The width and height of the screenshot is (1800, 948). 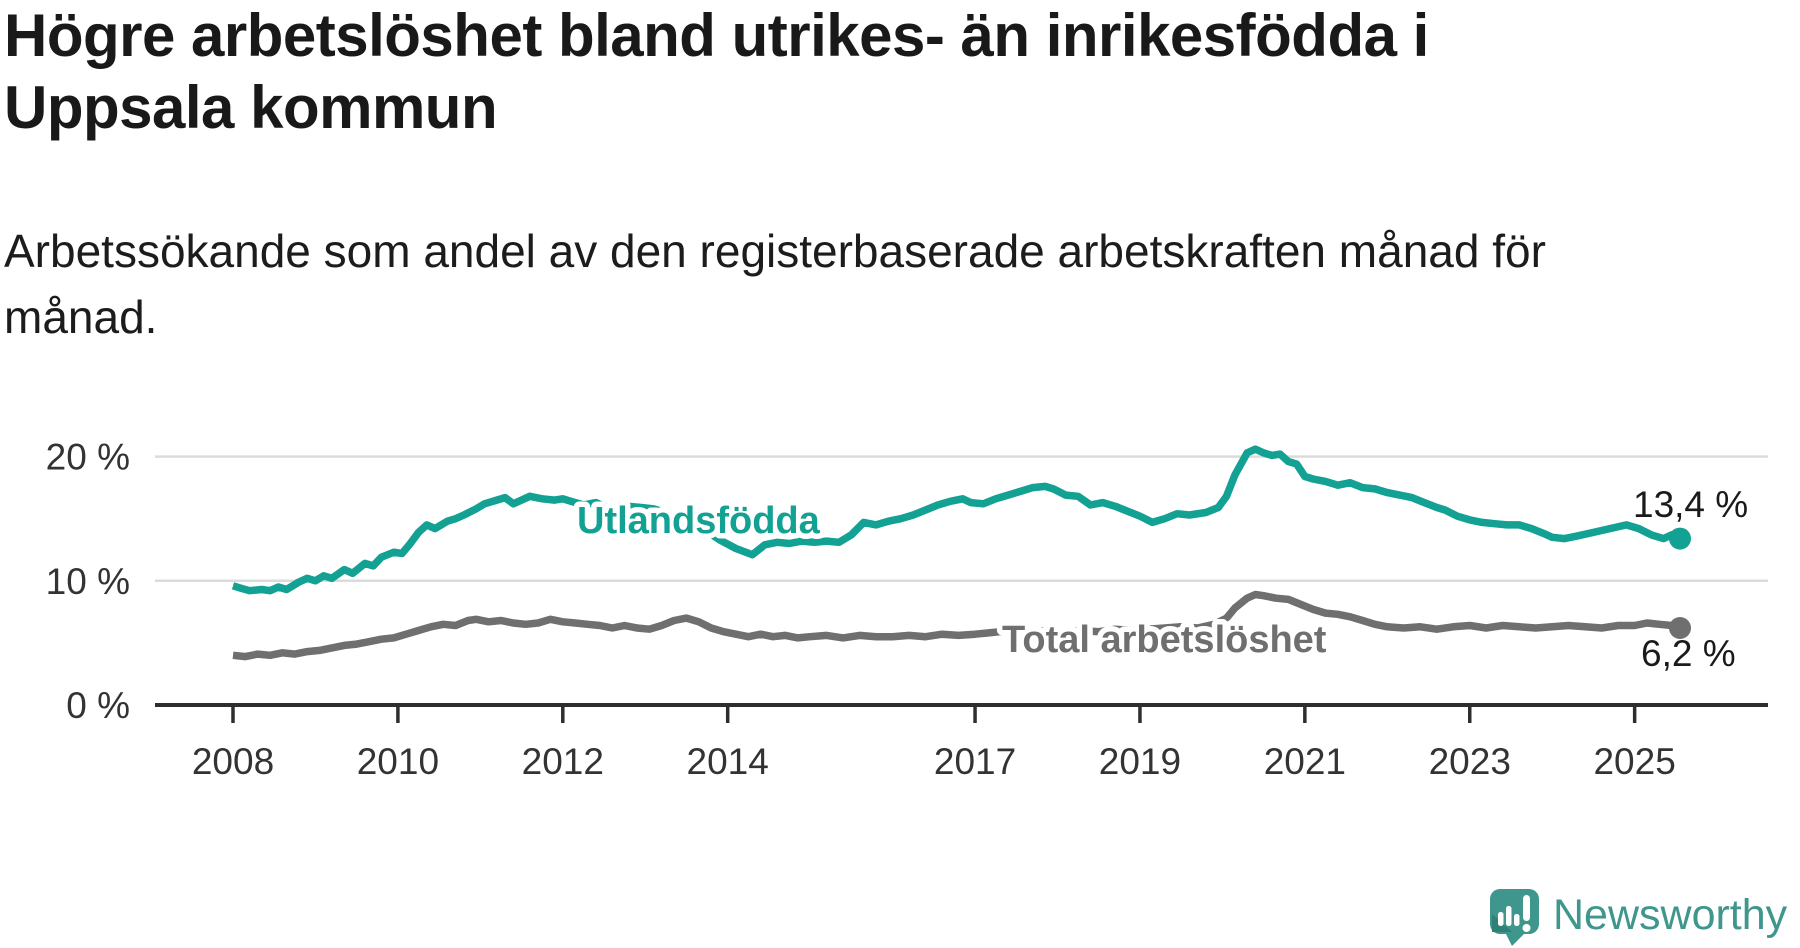 What do you see at coordinates (975, 761) in the screenshot?
I see `x-tick-label-2017: 2017` at bounding box center [975, 761].